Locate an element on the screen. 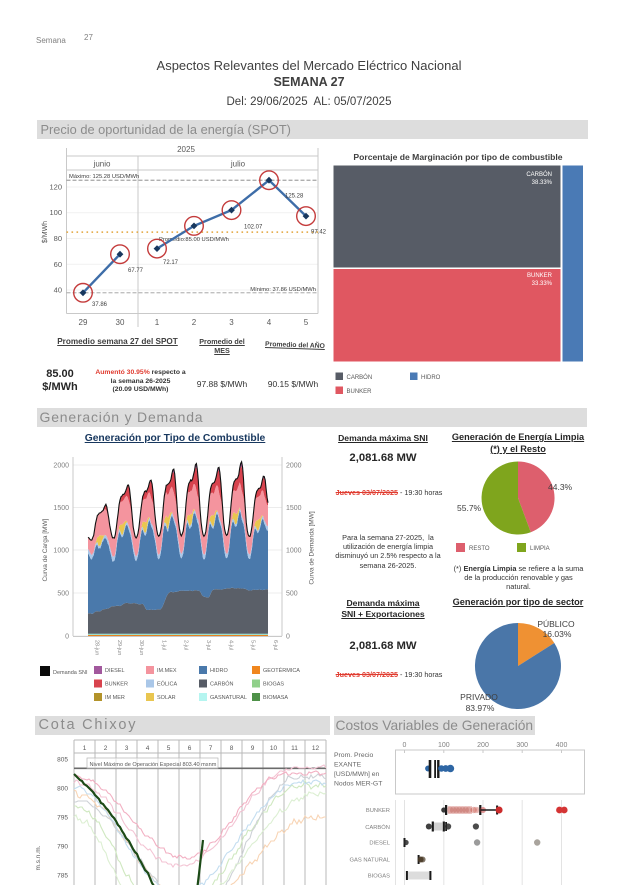  svg-text: IM.MEX is located at coordinates (167, 671).